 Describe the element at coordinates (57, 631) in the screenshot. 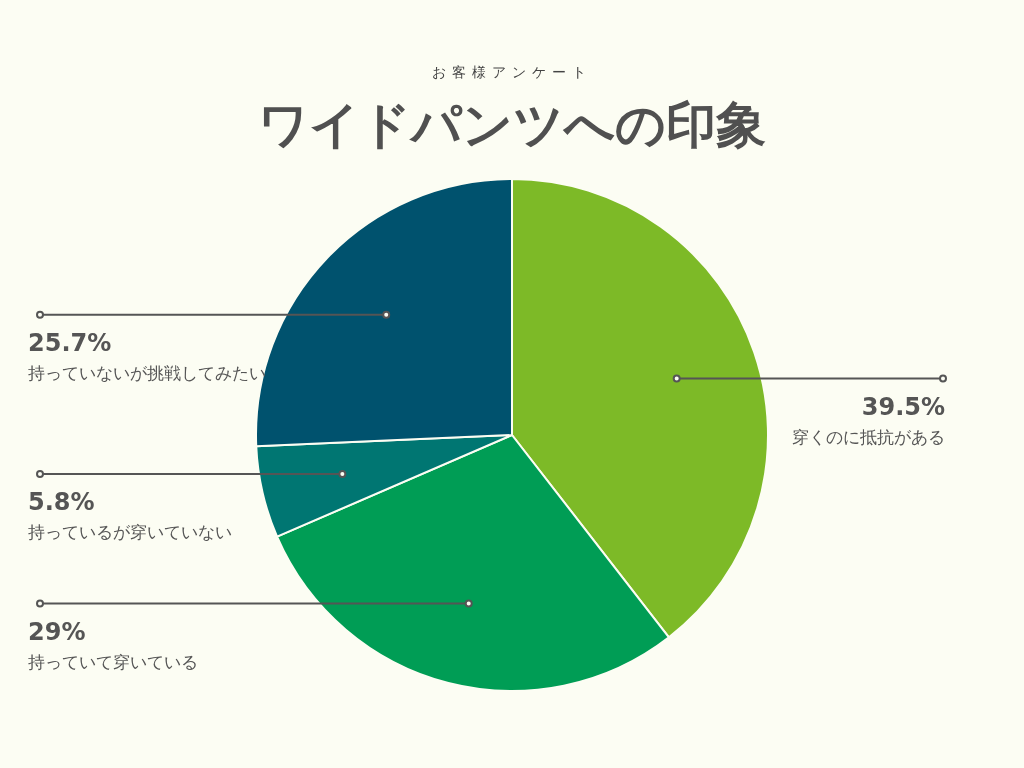

I see `data-label: 29%` at that location.